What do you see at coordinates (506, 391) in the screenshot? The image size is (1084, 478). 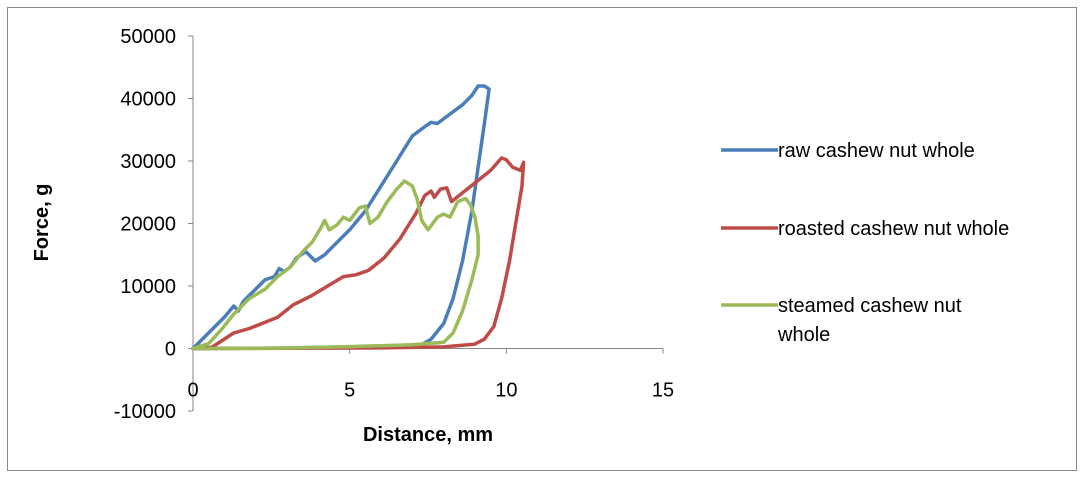 I see `x-tick-label: 10` at bounding box center [506, 391].